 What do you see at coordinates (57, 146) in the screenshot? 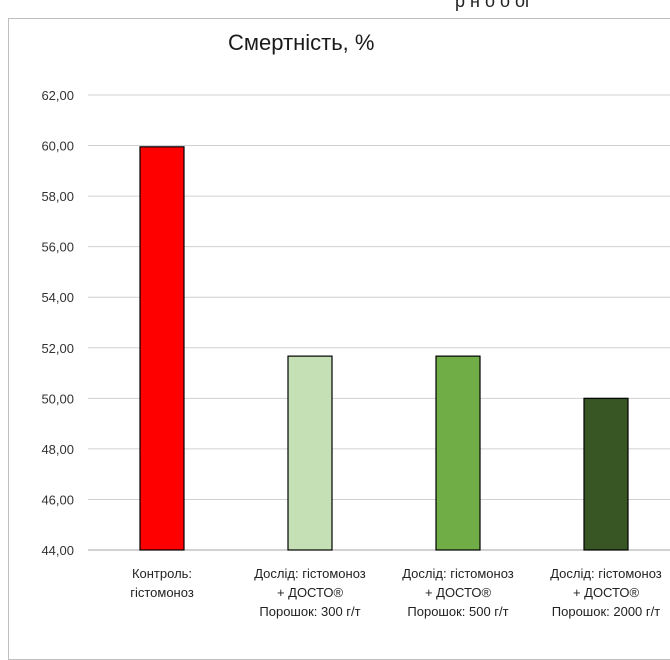
I see `y-tick-label: 60,00` at bounding box center [57, 146].